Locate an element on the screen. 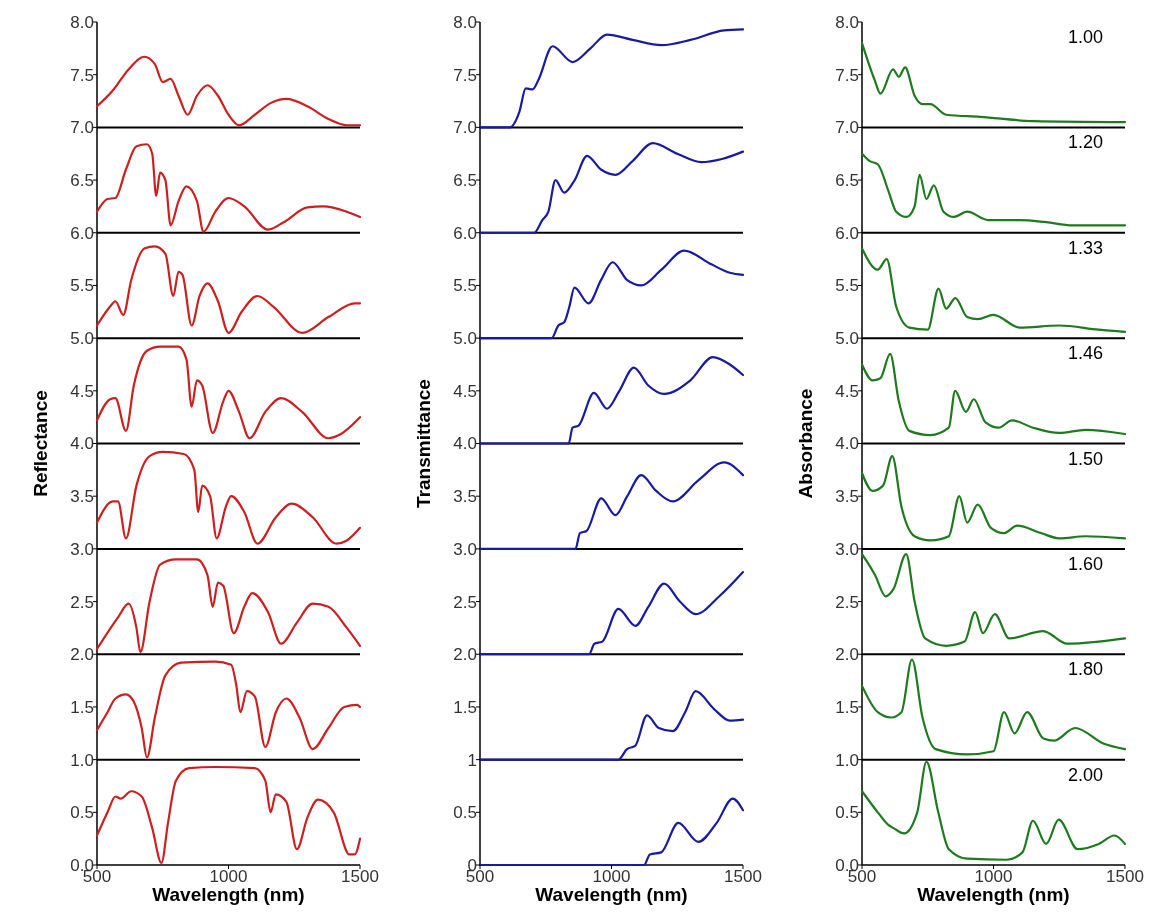 This screenshot has width=1149, height=921. annotation: 1.20 is located at coordinates (1085, 142).